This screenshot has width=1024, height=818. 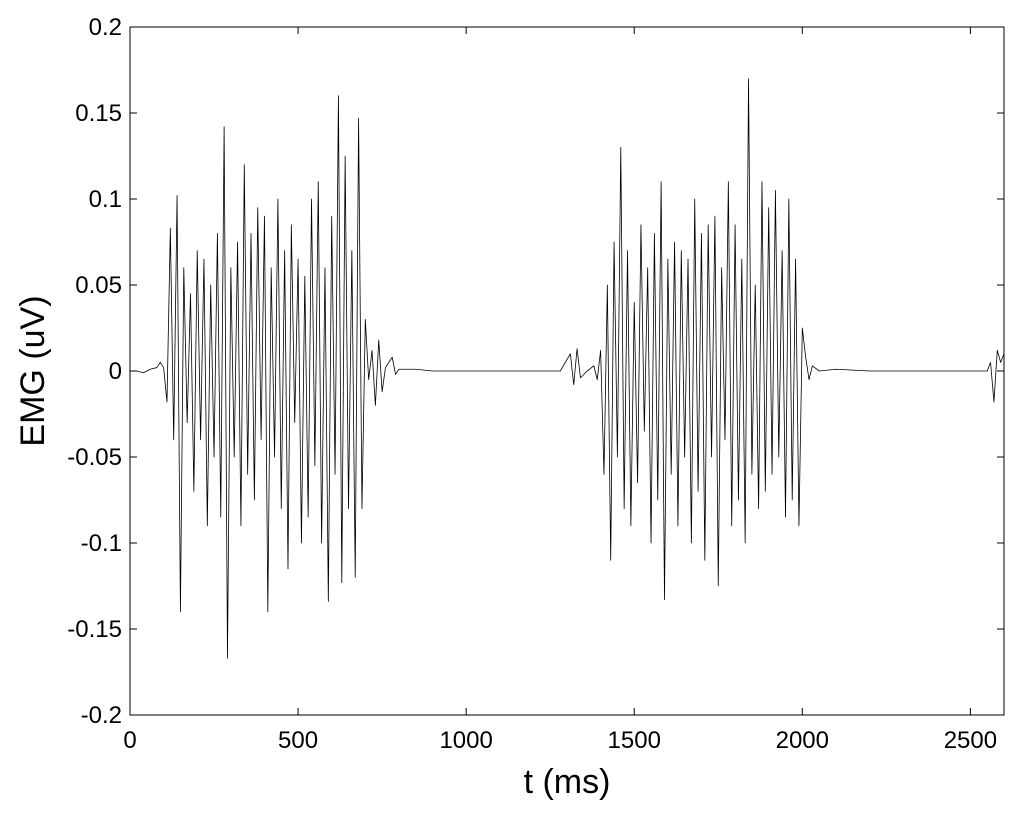 I want to click on x-tick-label: 0, so click(x=129, y=740).